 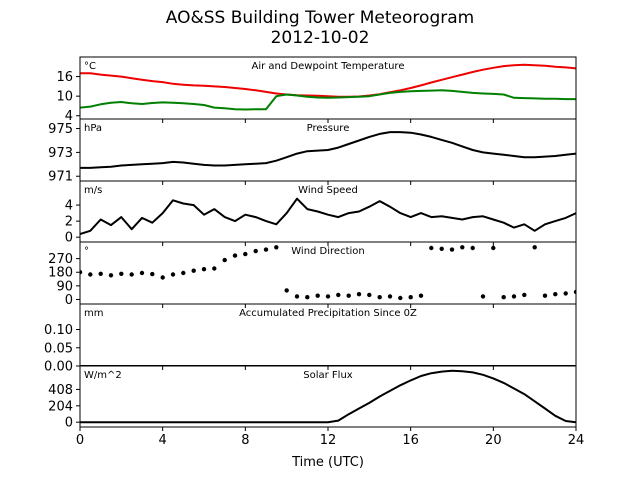 What do you see at coordinates (328, 128) in the screenshot?
I see `panel-title: Pressure` at bounding box center [328, 128].